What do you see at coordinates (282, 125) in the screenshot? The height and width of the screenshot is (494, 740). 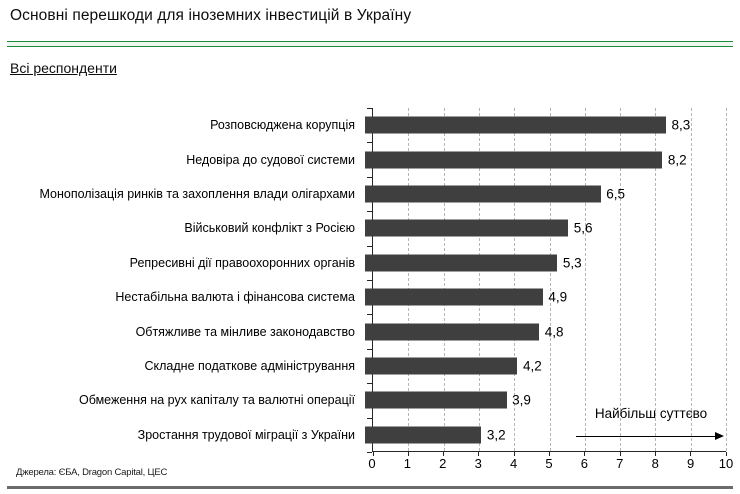 I see `category-label: Розповсюджена корупція` at bounding box center [282, 125].